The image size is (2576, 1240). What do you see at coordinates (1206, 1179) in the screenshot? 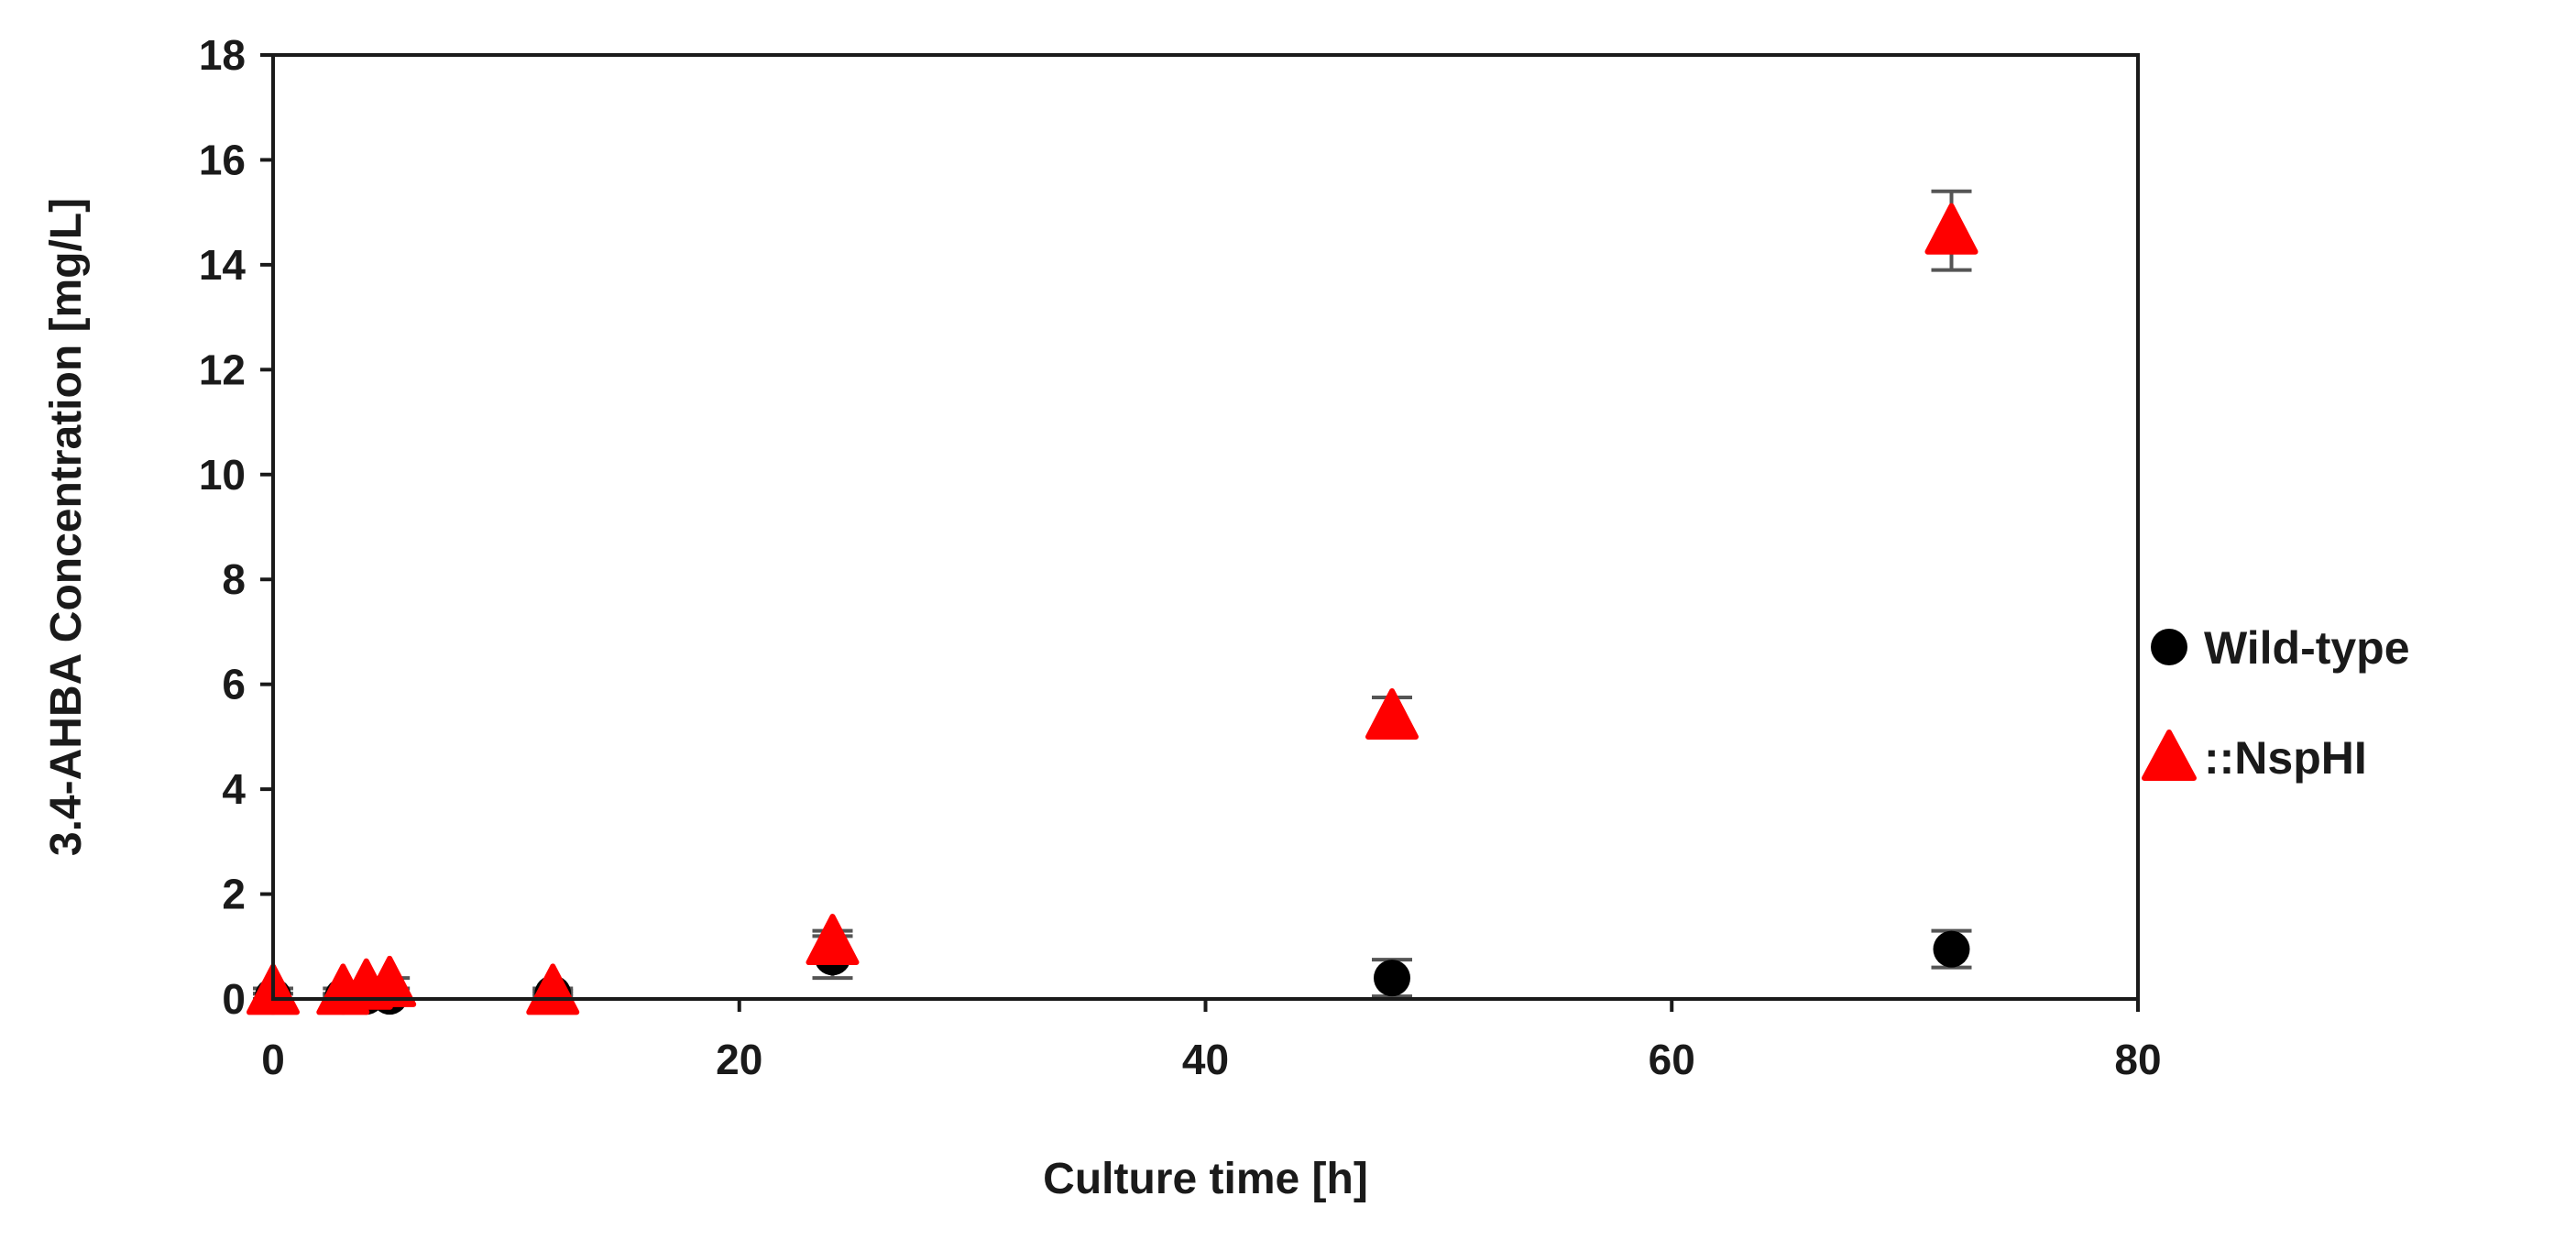
I see `x-axis-label: Culture time [h]` at bounding box center [1206, 1179].